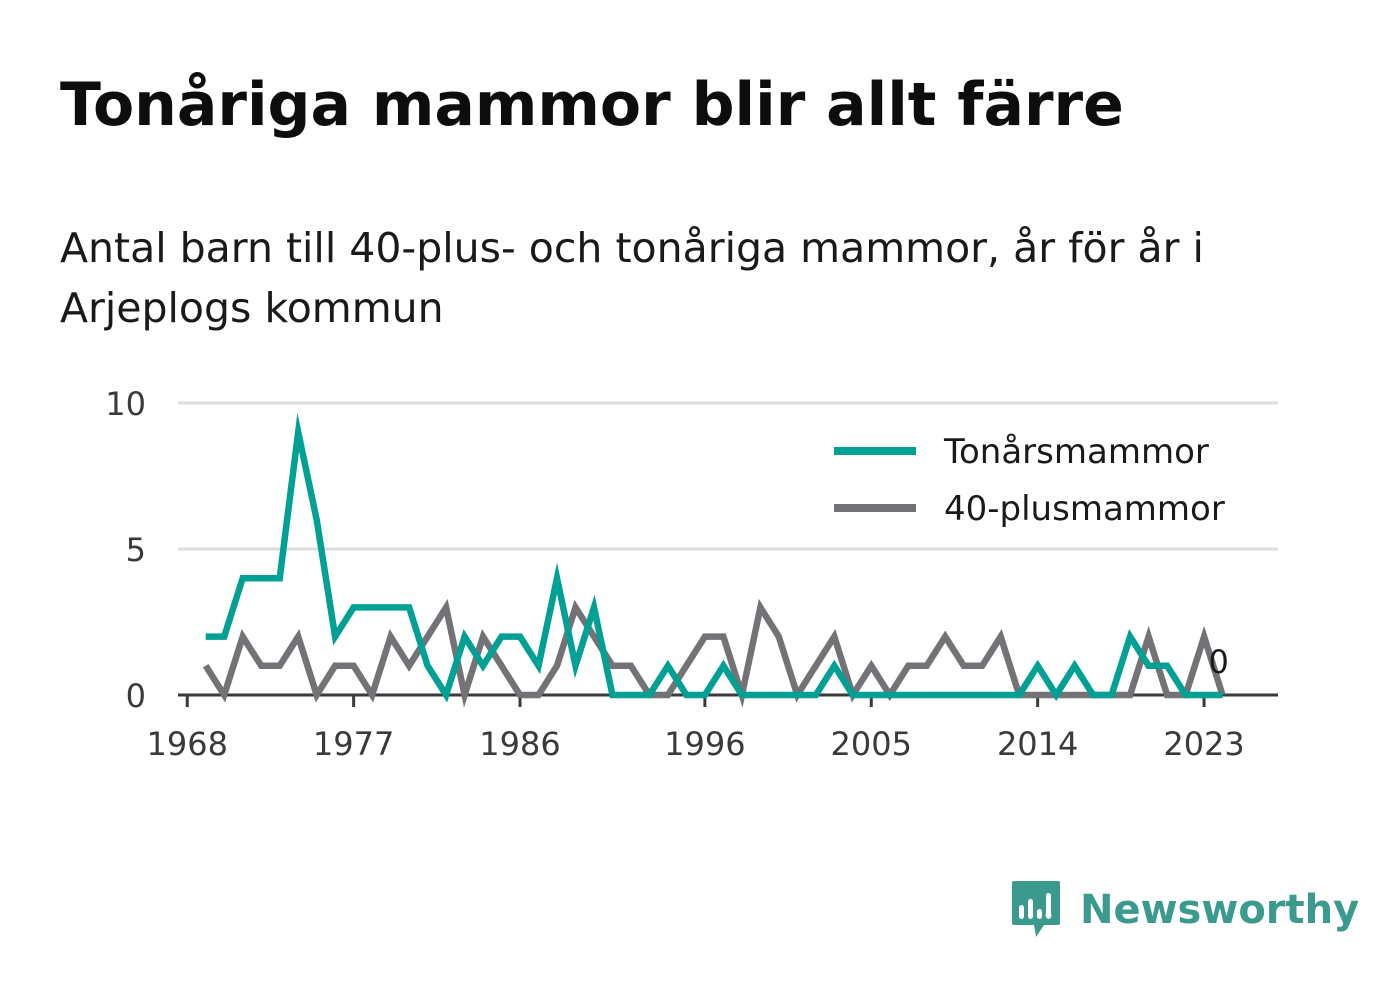 This screenshot has height=999, width=1382. What do you see at coordinates (1220, 910) in the screenshot?
I see `brand-name: Newsworthy` at bounding box center [1220, 910].